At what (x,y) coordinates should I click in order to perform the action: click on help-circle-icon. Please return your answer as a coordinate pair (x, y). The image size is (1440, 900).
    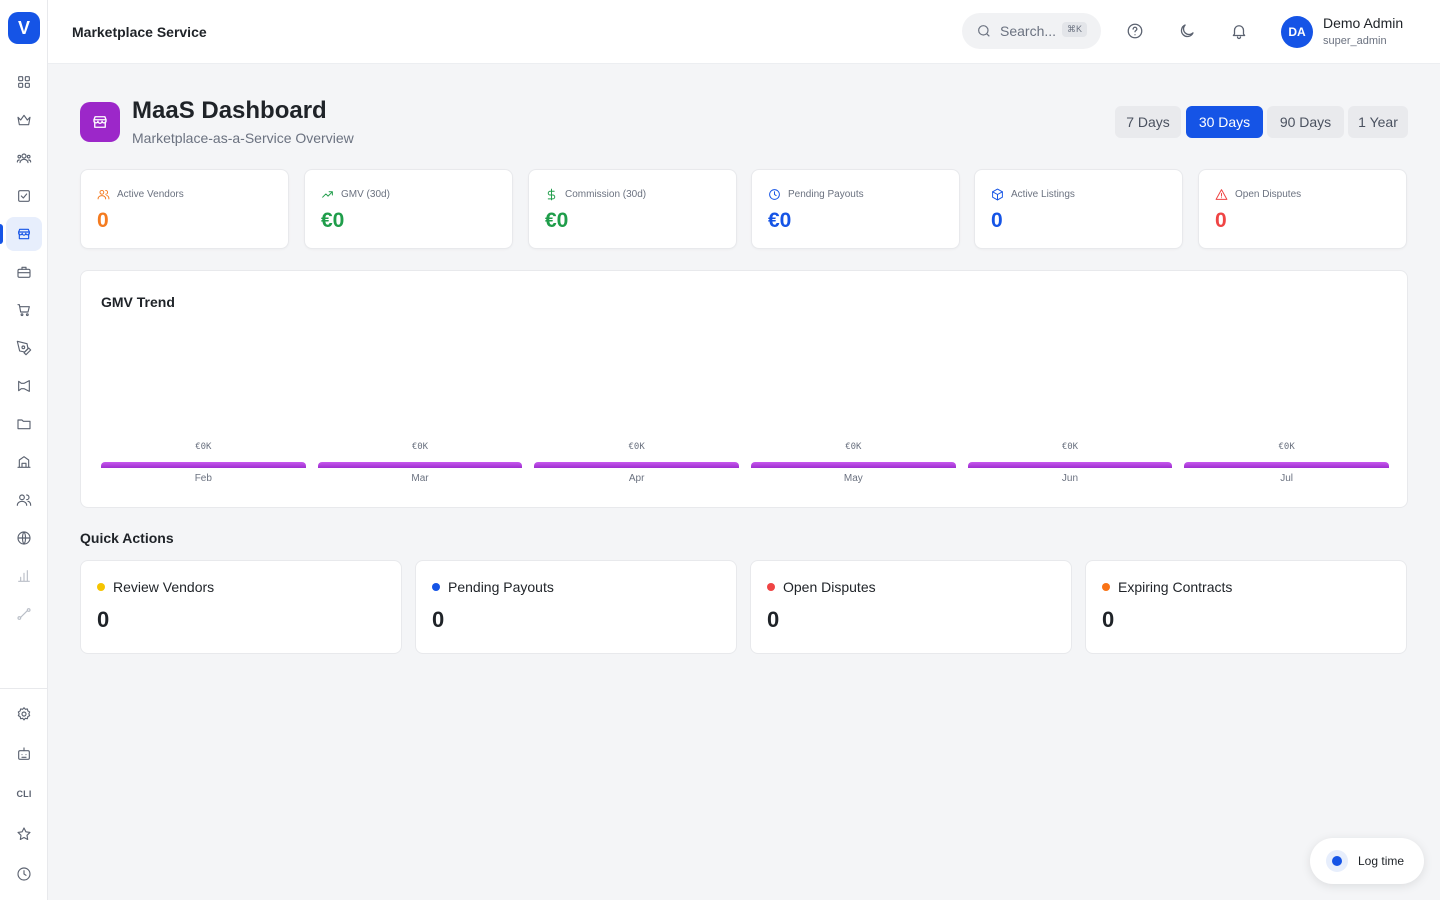
    Looking at the image, I should click on (1135, 31).